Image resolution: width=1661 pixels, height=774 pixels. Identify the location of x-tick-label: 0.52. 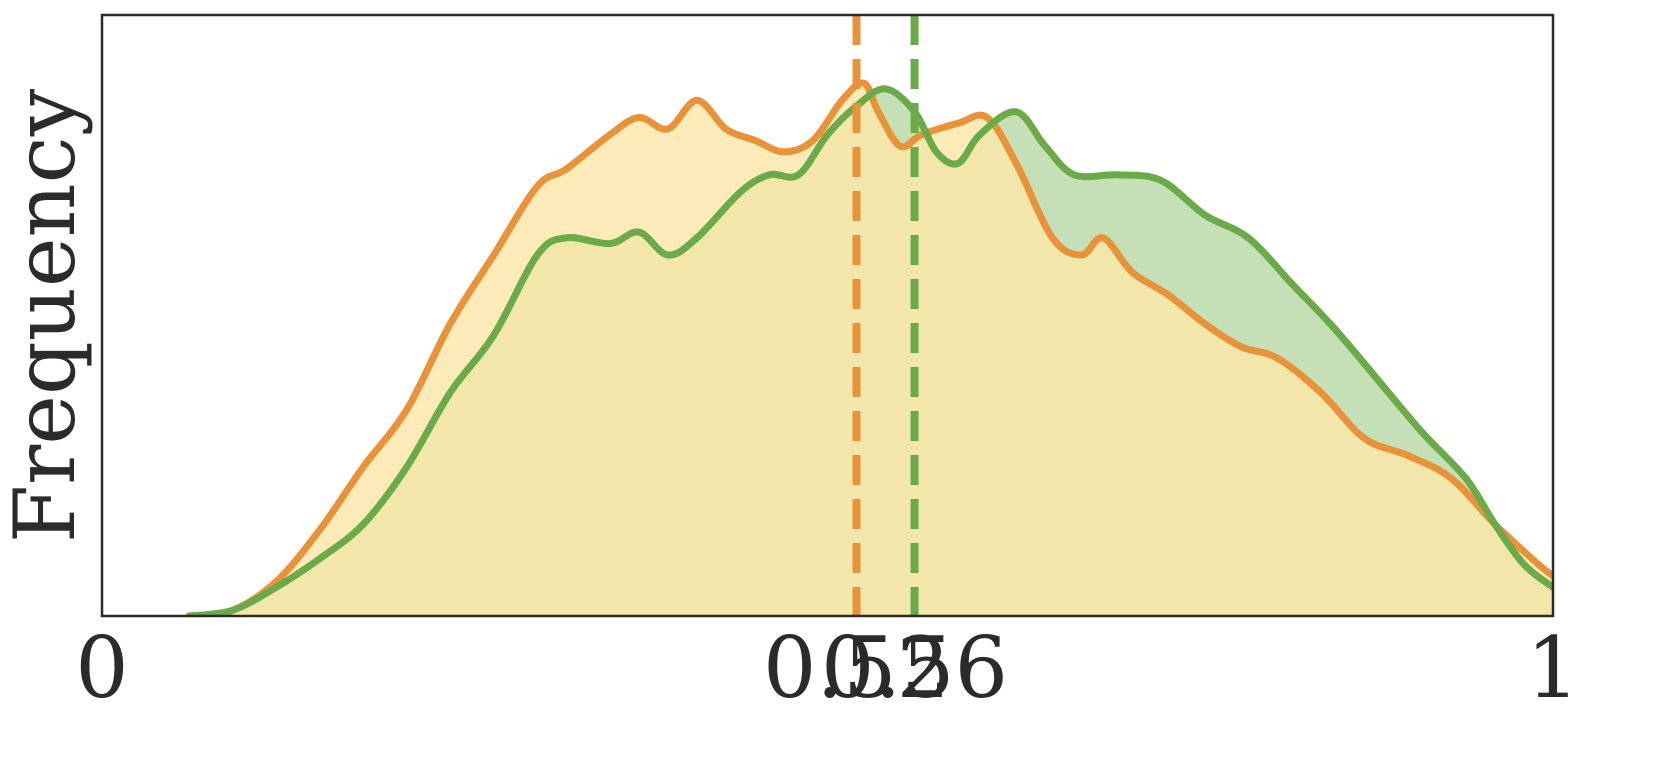
(856, 668).